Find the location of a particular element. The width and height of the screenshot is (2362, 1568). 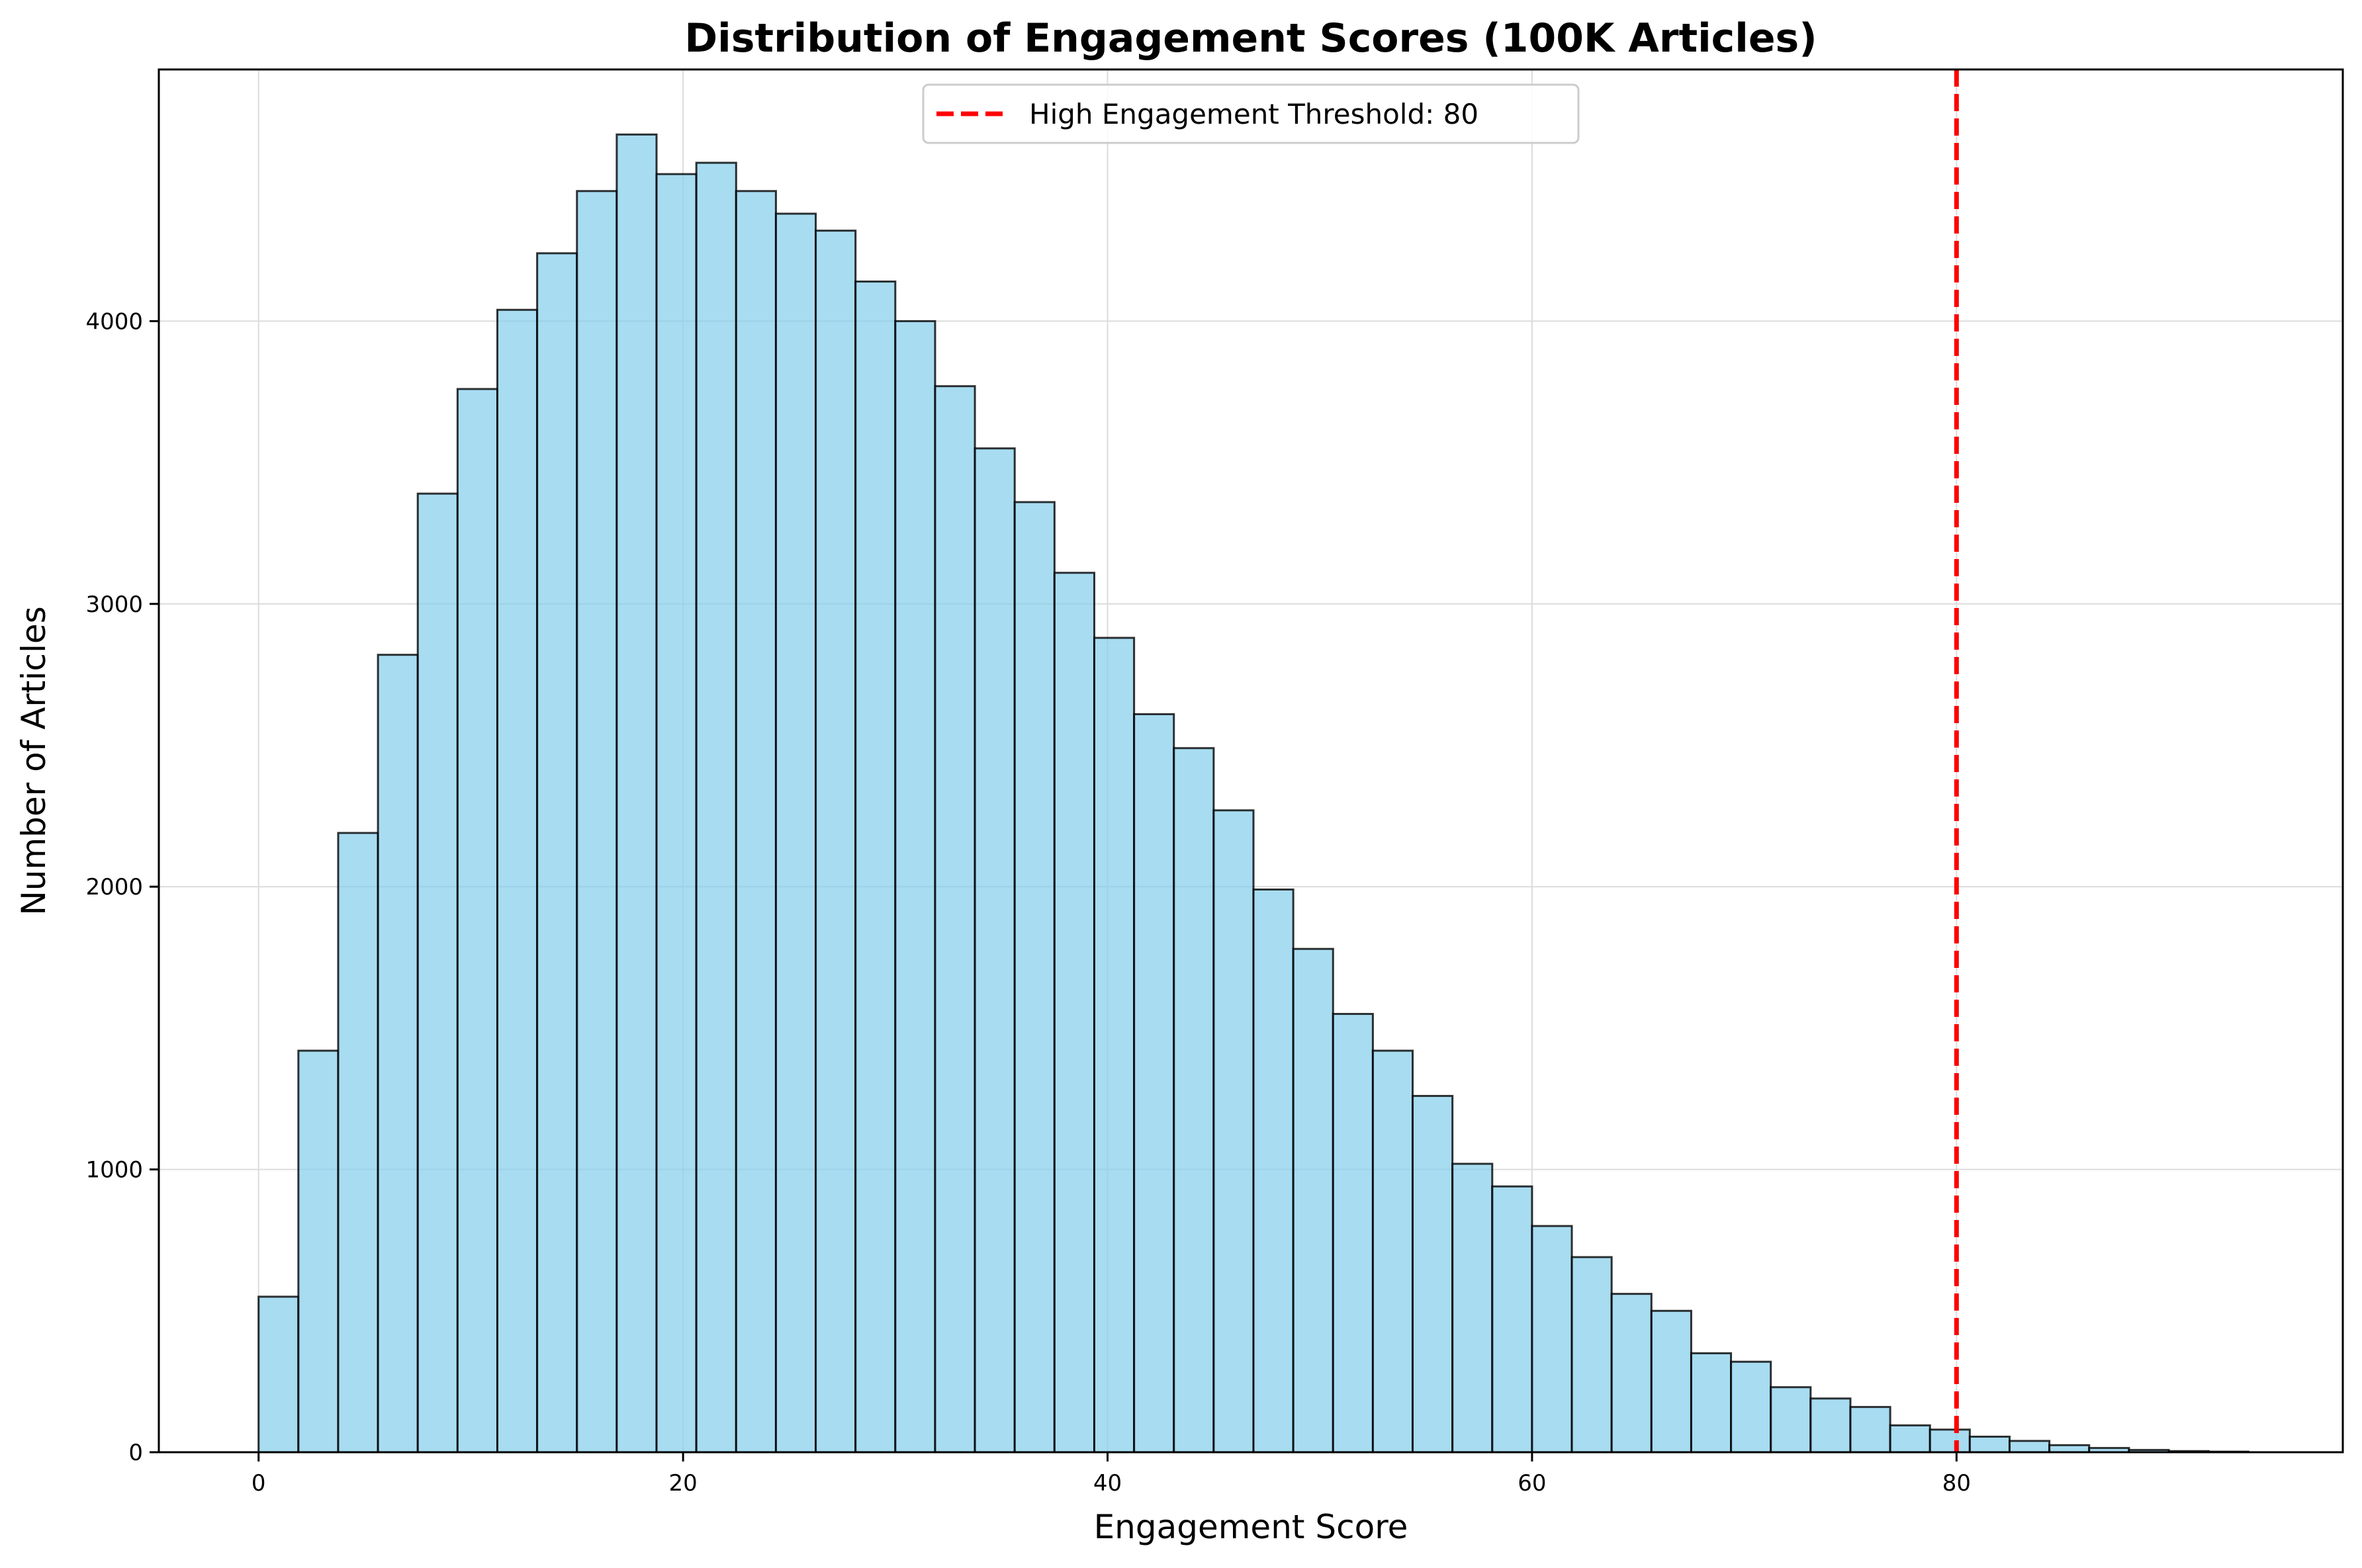

y-tick-label: 1000 is located at coordinates (114, 1171).